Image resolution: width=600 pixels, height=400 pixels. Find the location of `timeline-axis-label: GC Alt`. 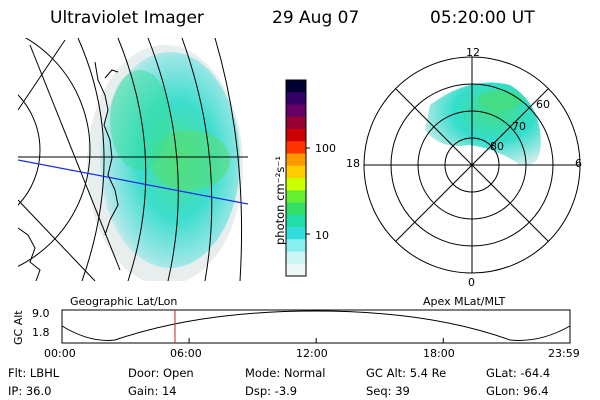

timeline-axis-label: GC Alt is located at coordinates (18, 327).